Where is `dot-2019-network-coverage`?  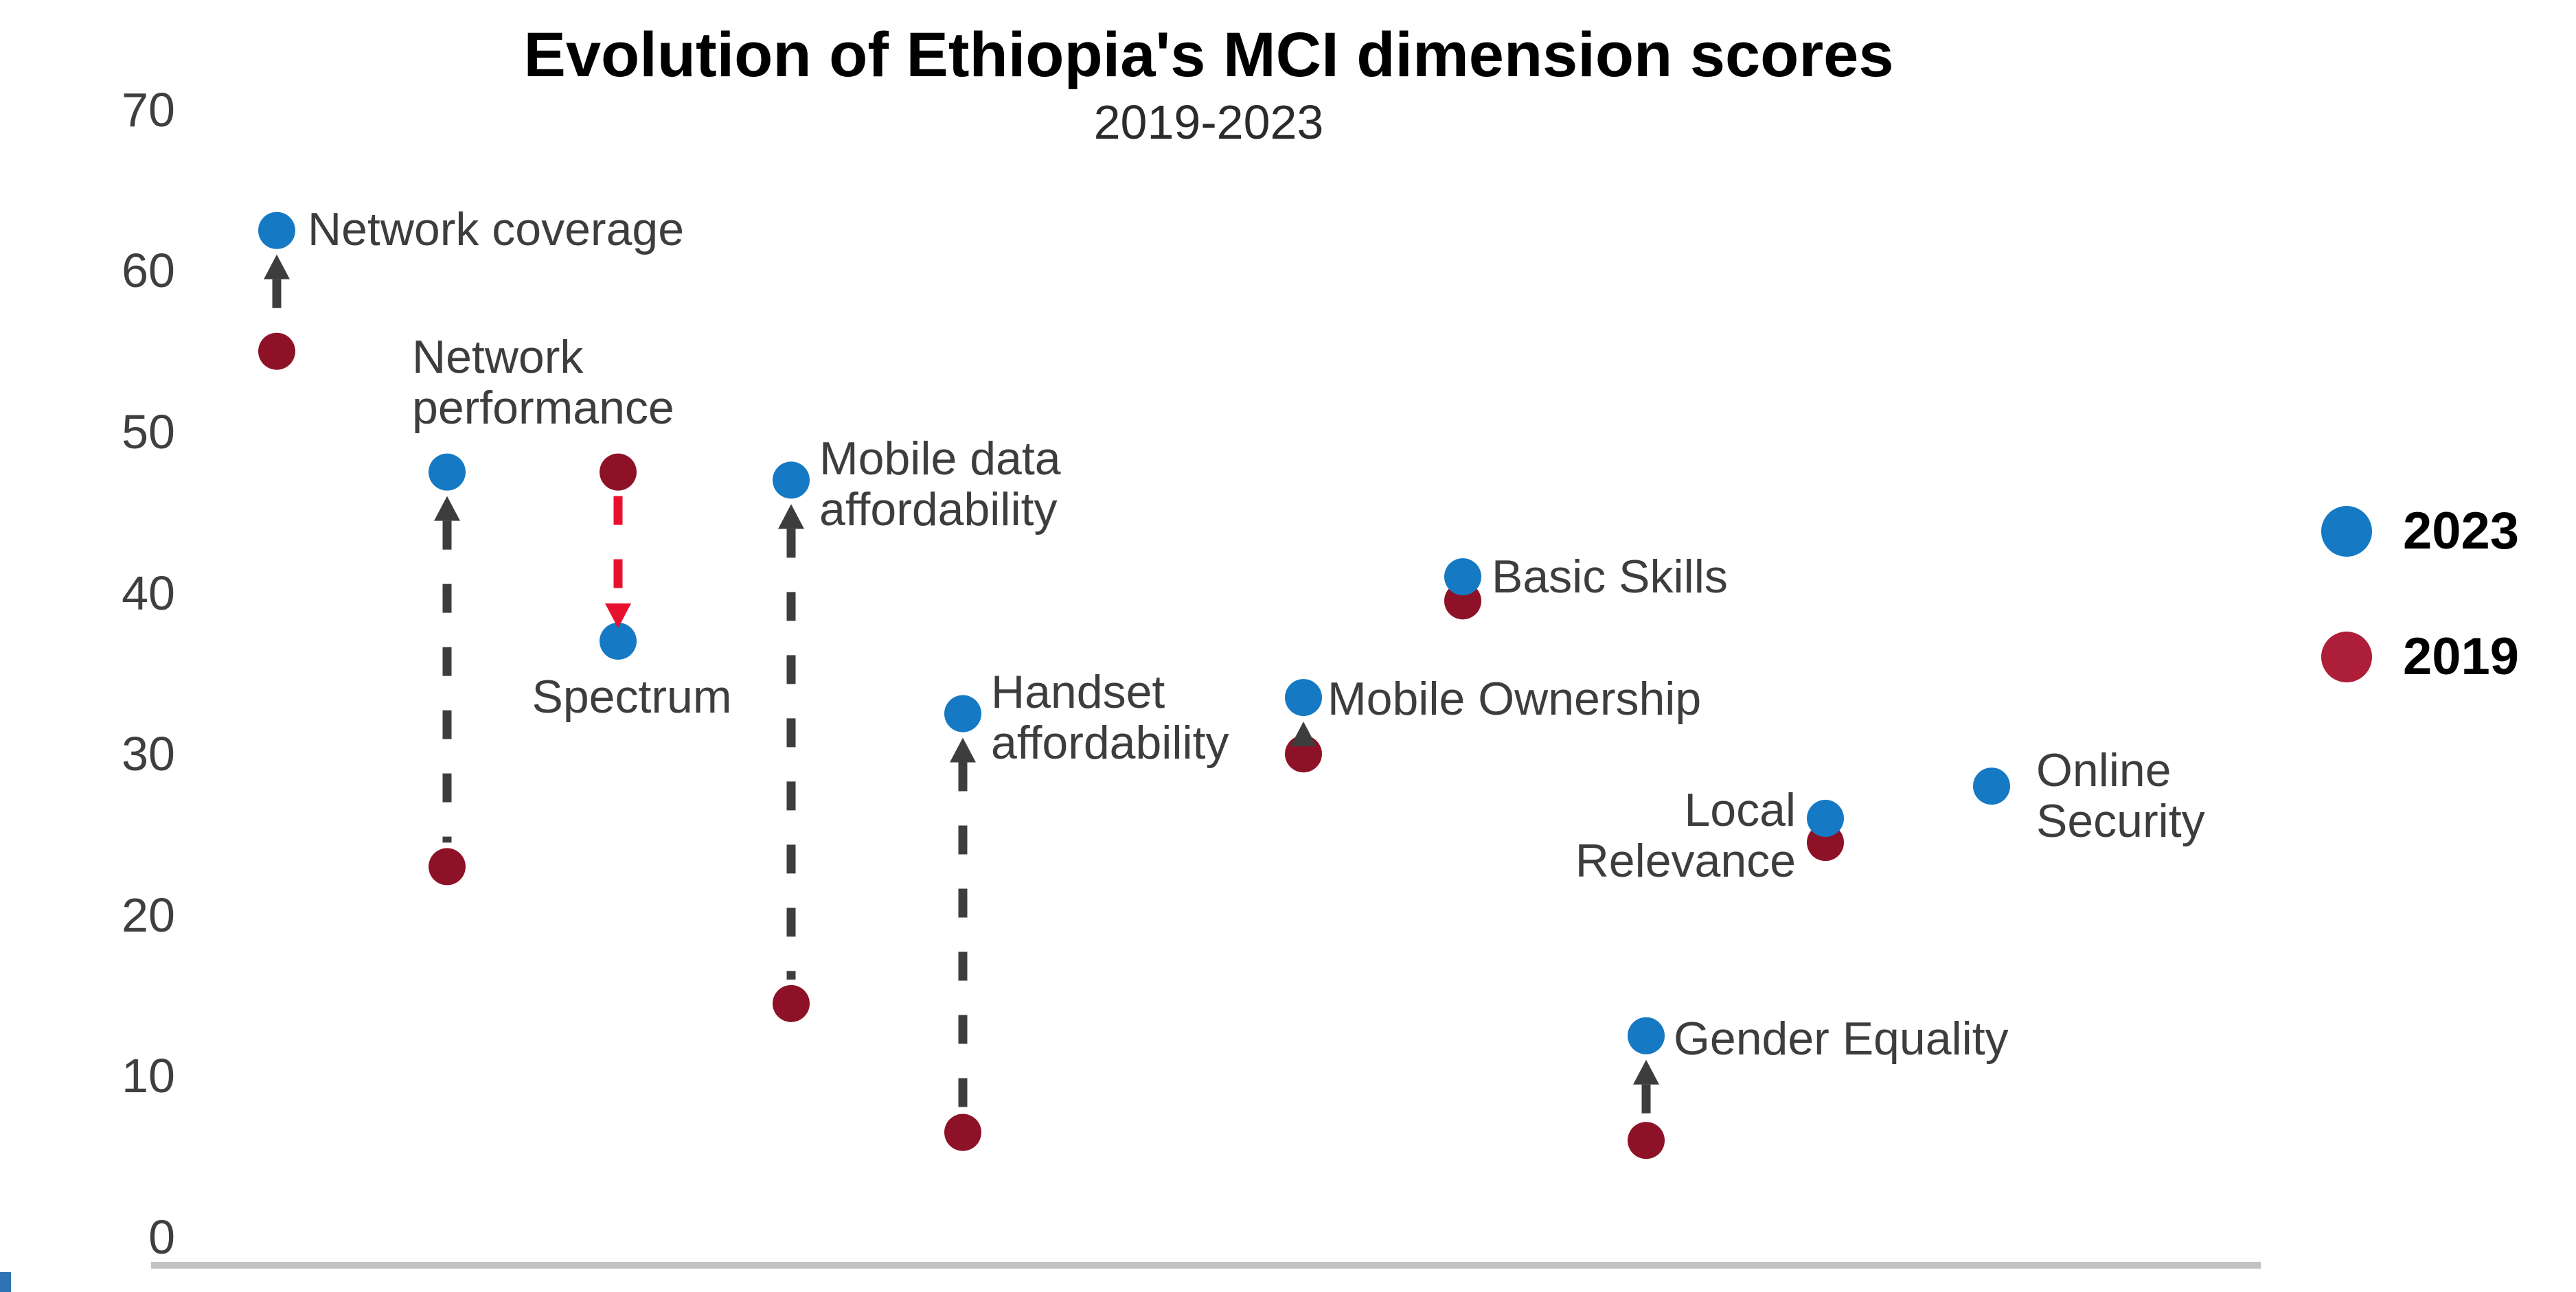
dot-2019-network-coverage is located at coordinates (276, 351).